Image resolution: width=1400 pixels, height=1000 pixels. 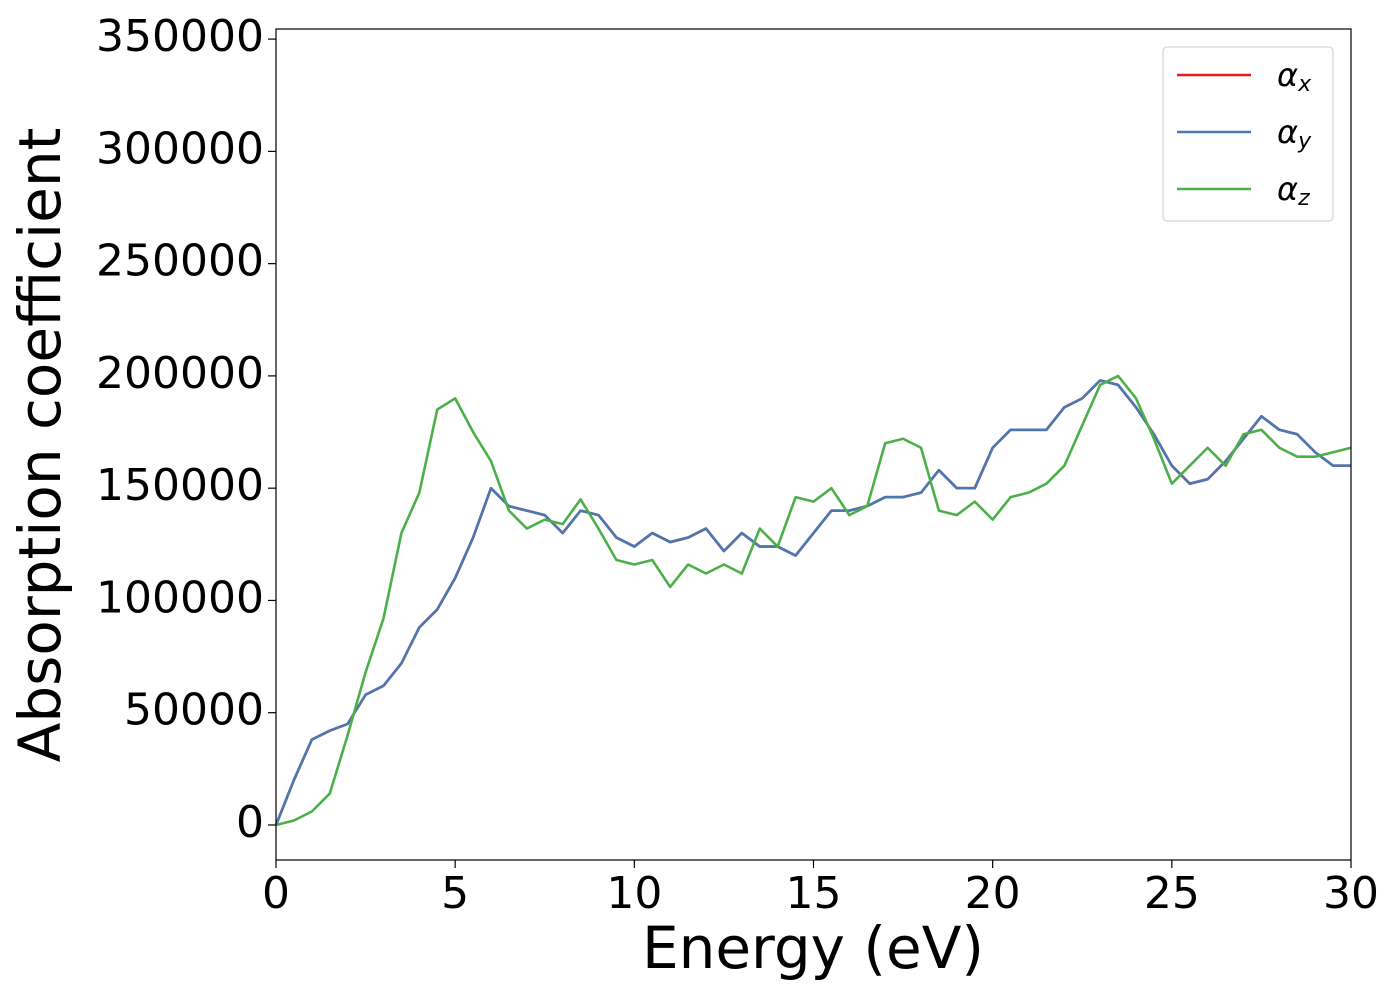 I want to click on y-tick-label: 300000, so click(x=180, y=148).